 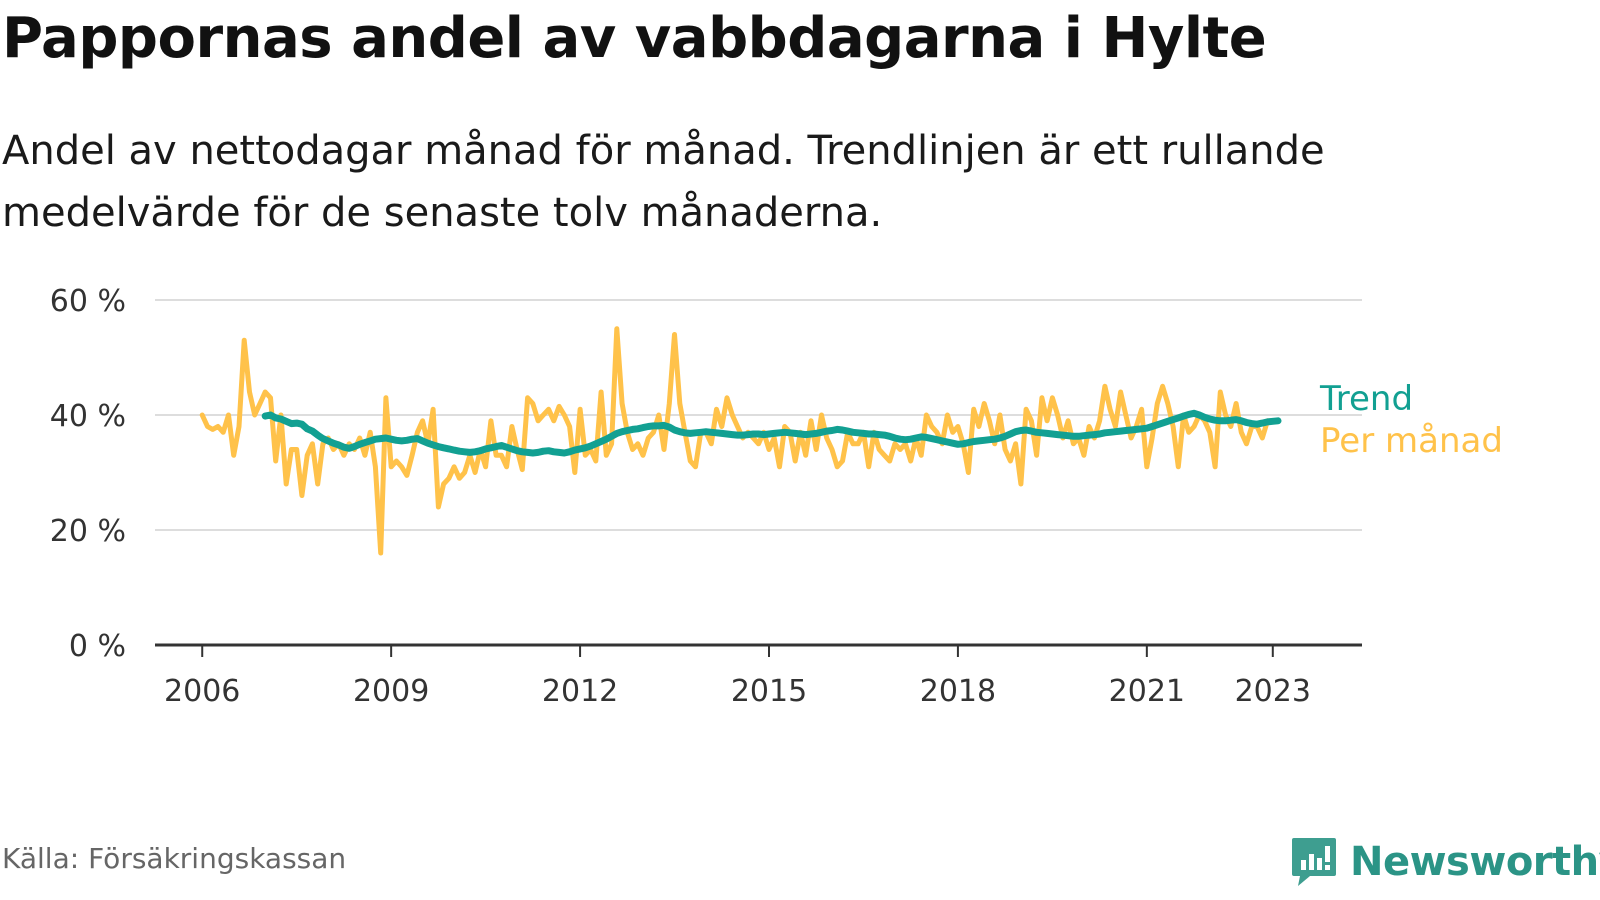 What do you see at coordinates (88, 474) in the screenshot?
I see `y-axis-tick-labels: 0 % 20 % 40 % 60 %` at bounding box center [88, 474].